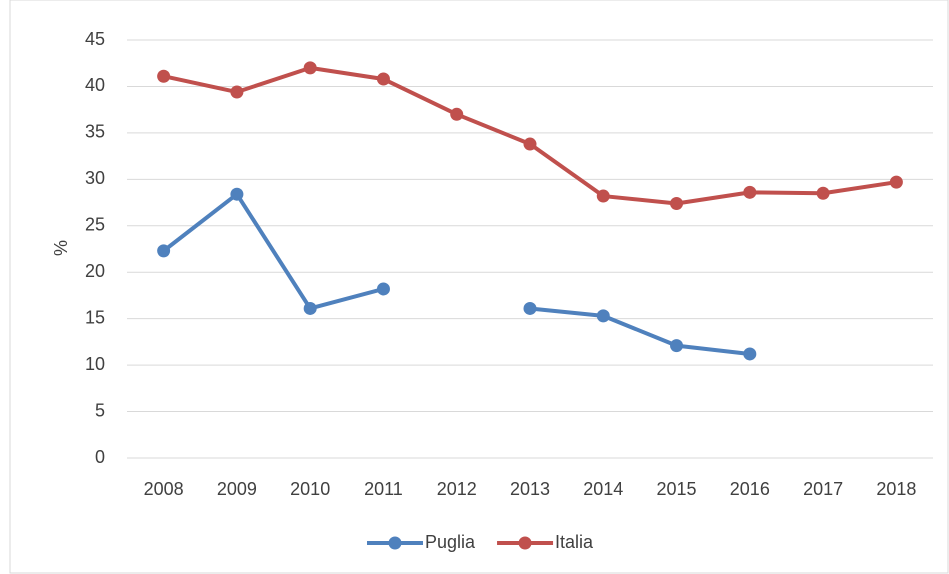 This screenshot has width=949, height=574. What do you see at coordinates (95, 225) in the screenshot?
I see `y-tick-label: 25` at bounding box center [95, 225].